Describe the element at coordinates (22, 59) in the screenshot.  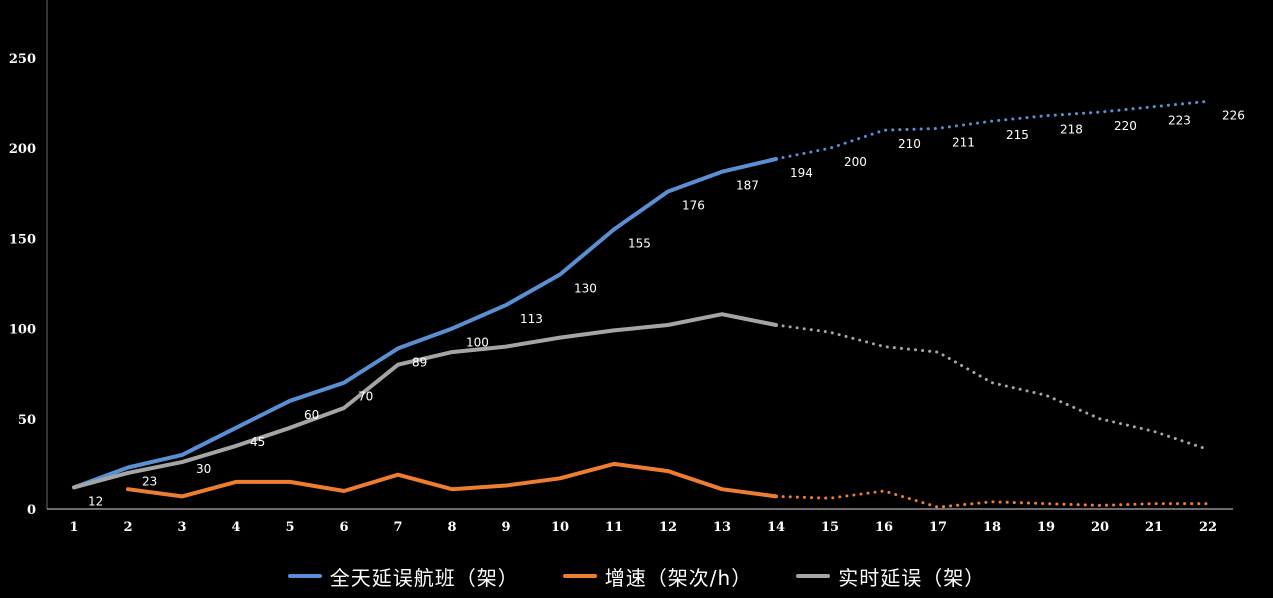
I see `y-tick-label: 250` at that location.